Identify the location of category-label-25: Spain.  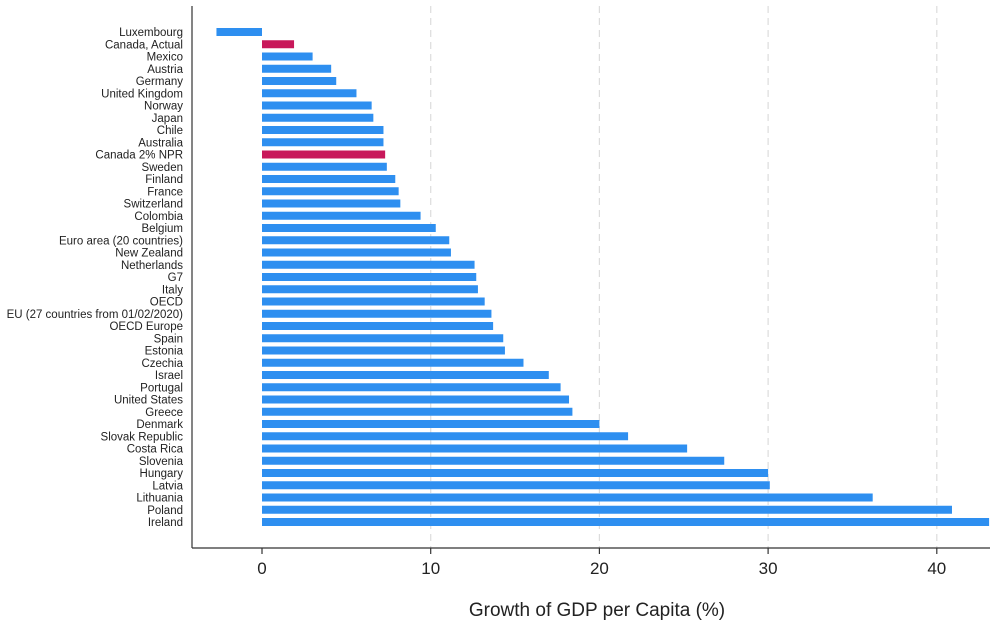
(168, 339).